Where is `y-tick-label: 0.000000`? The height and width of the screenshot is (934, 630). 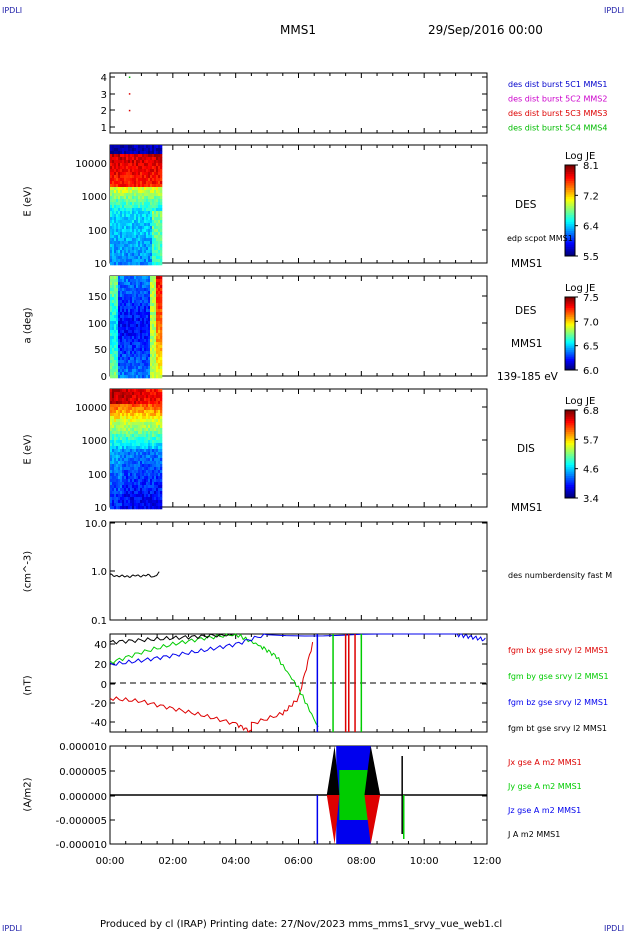 y-tick-label: 0.000000 is located at coordinates (83, 797).